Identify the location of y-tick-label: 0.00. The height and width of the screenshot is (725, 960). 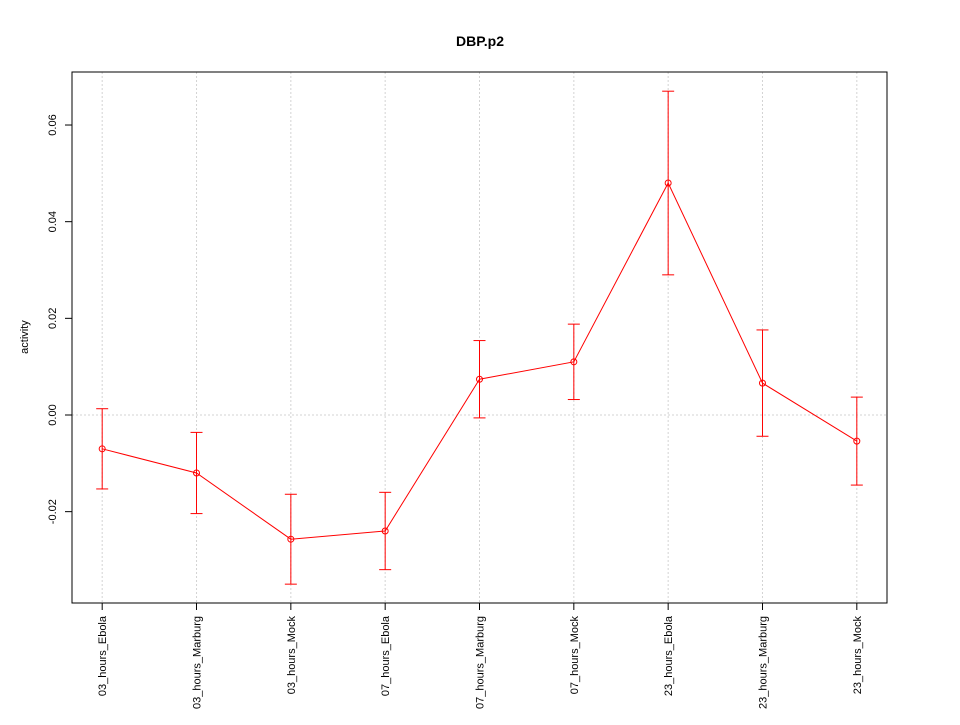
(53, 414).